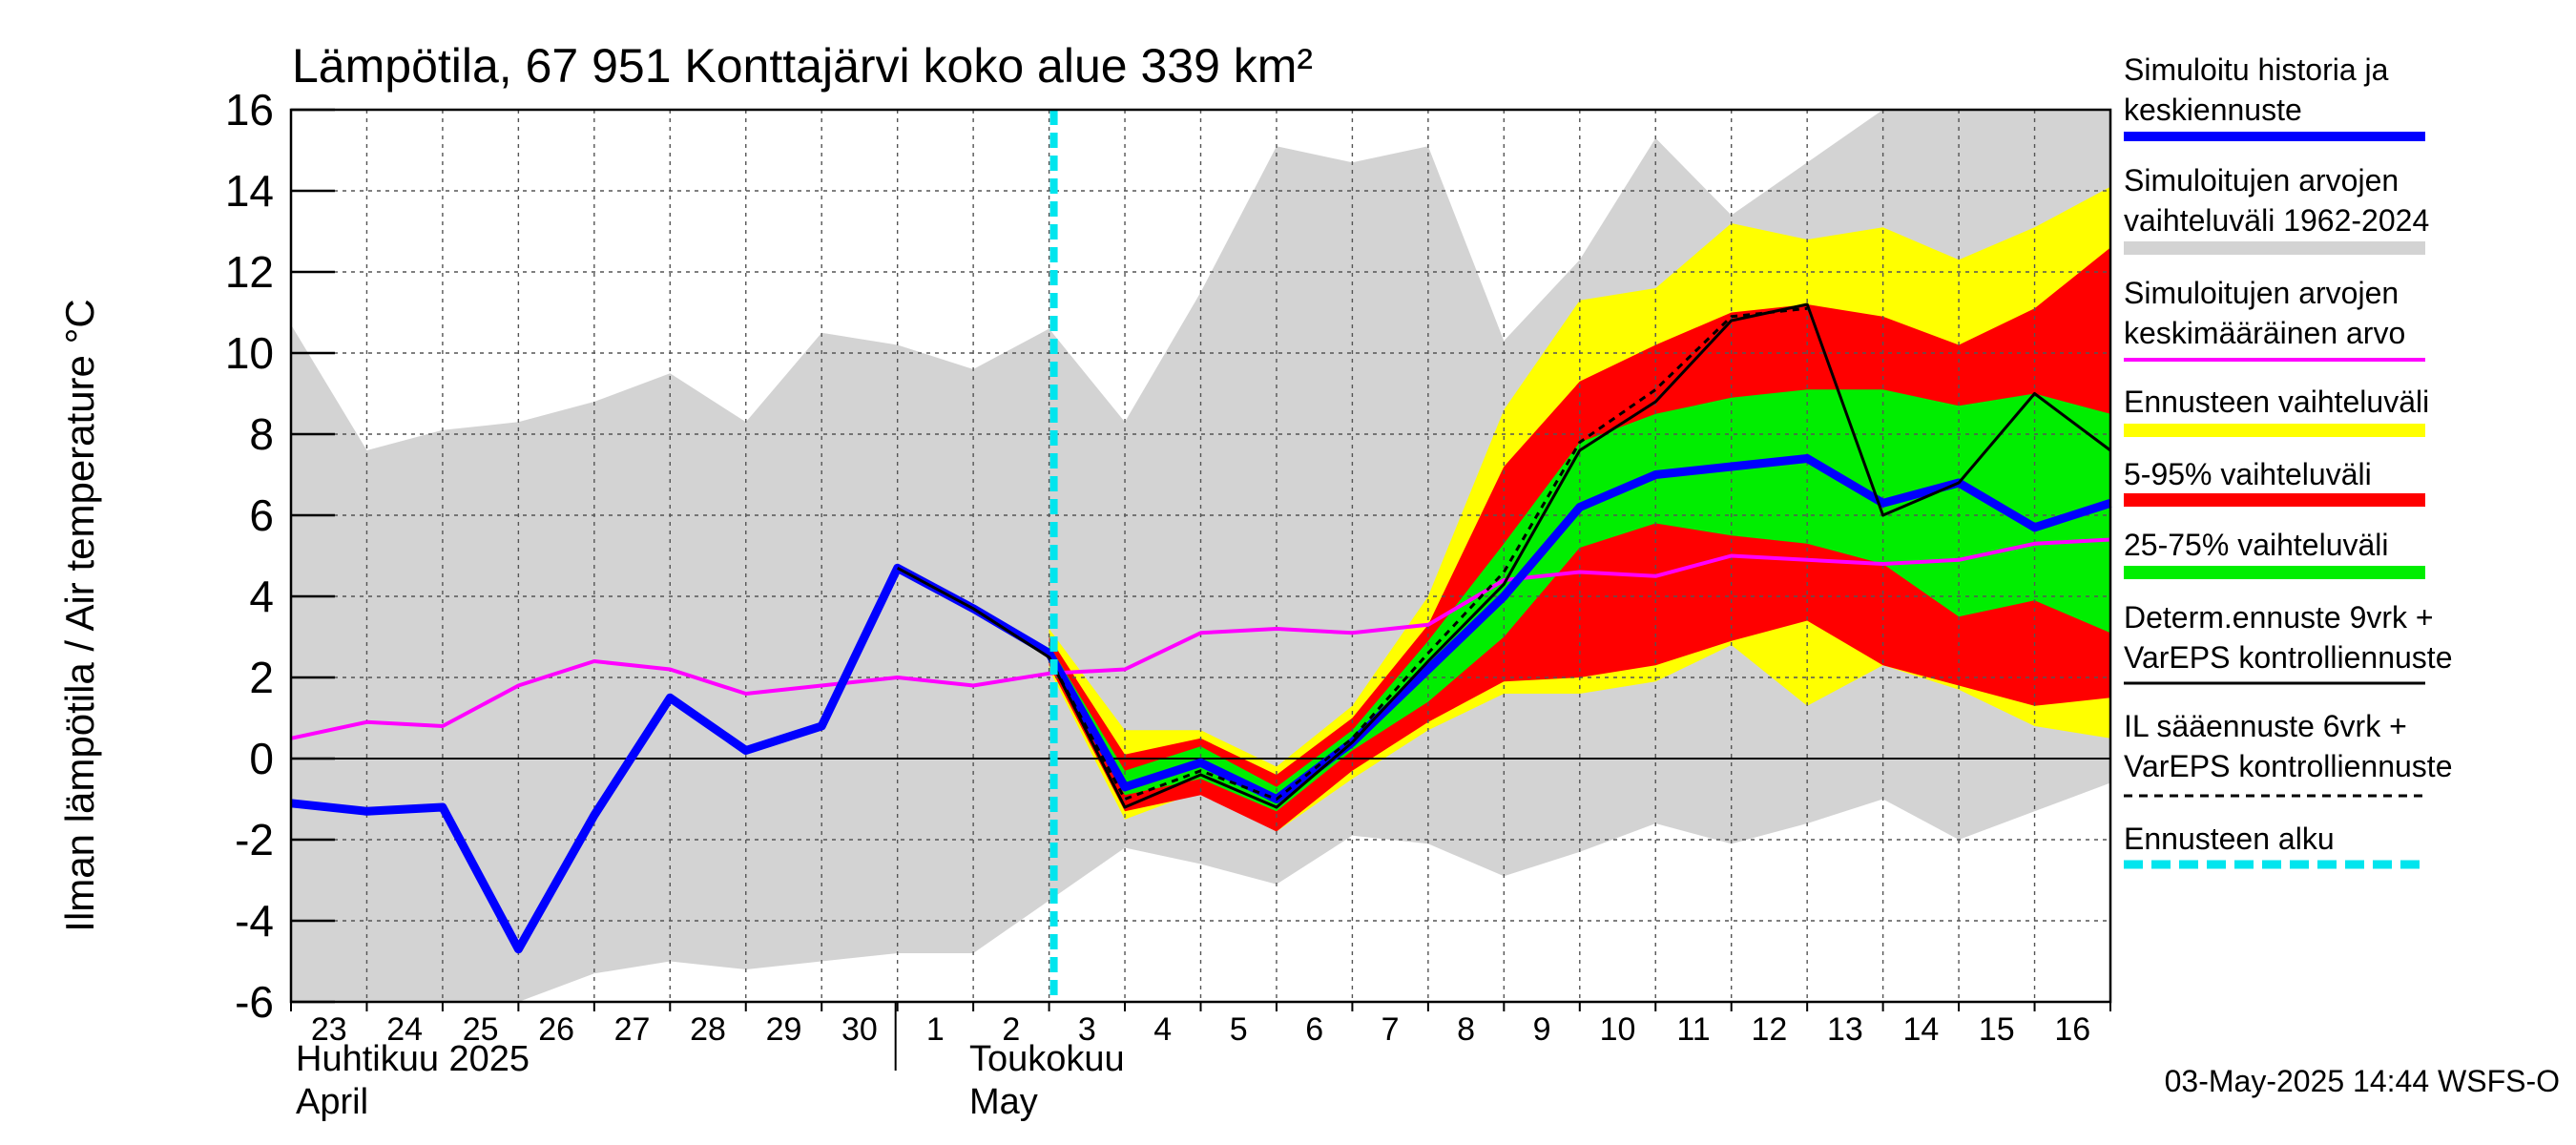 The height and width of the screenshot is (1145, 2576). Describe the element at coordinates (859, 1029) in the screenshot. I see `x-day-label: 30` at that location.